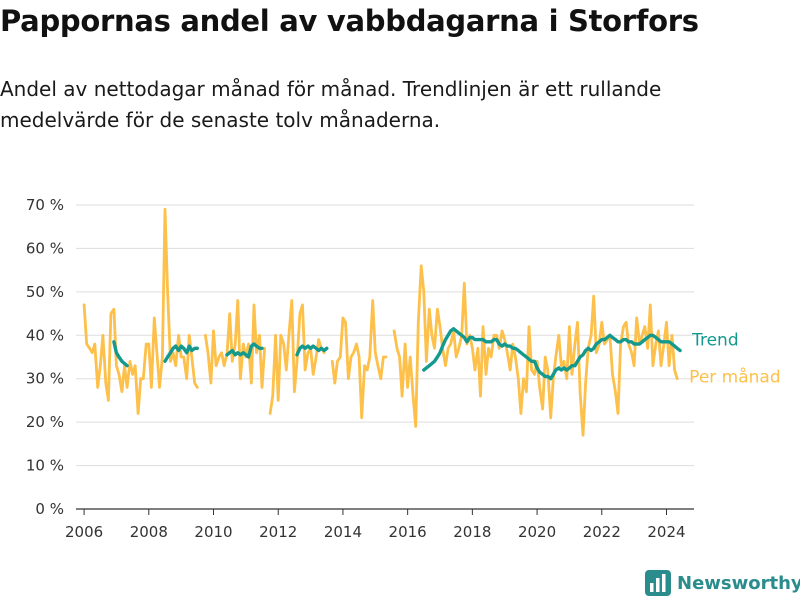 The image size is (800, 600). What do you see at coordinates (734, 377) in the screenshot?
I see `series-label-per-manad: Per månad` at bounding box center [734, 377].